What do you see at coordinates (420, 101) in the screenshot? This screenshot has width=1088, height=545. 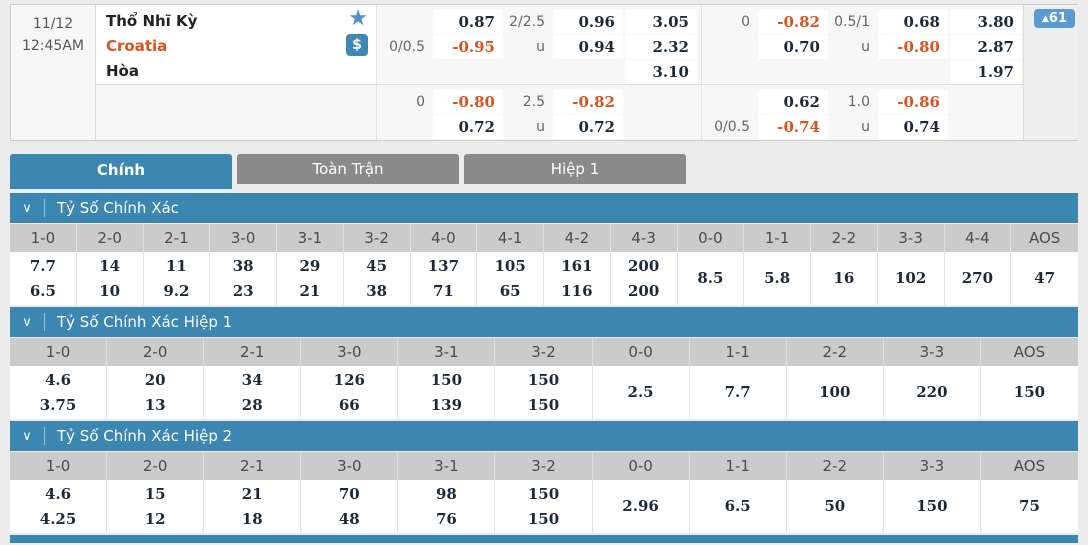 I see `handicap-label: 0` at bounding box center [420, 101].